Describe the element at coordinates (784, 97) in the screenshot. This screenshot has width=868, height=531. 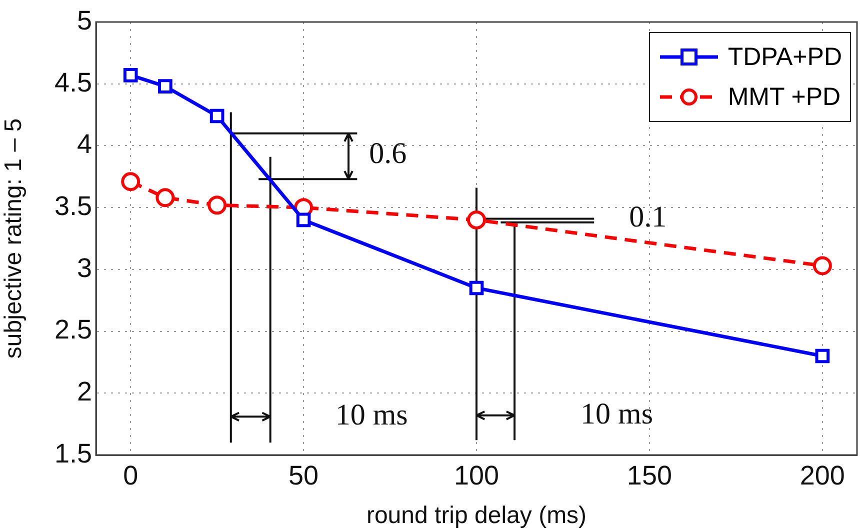
I see `legend-label: MMT +PD` at that location.